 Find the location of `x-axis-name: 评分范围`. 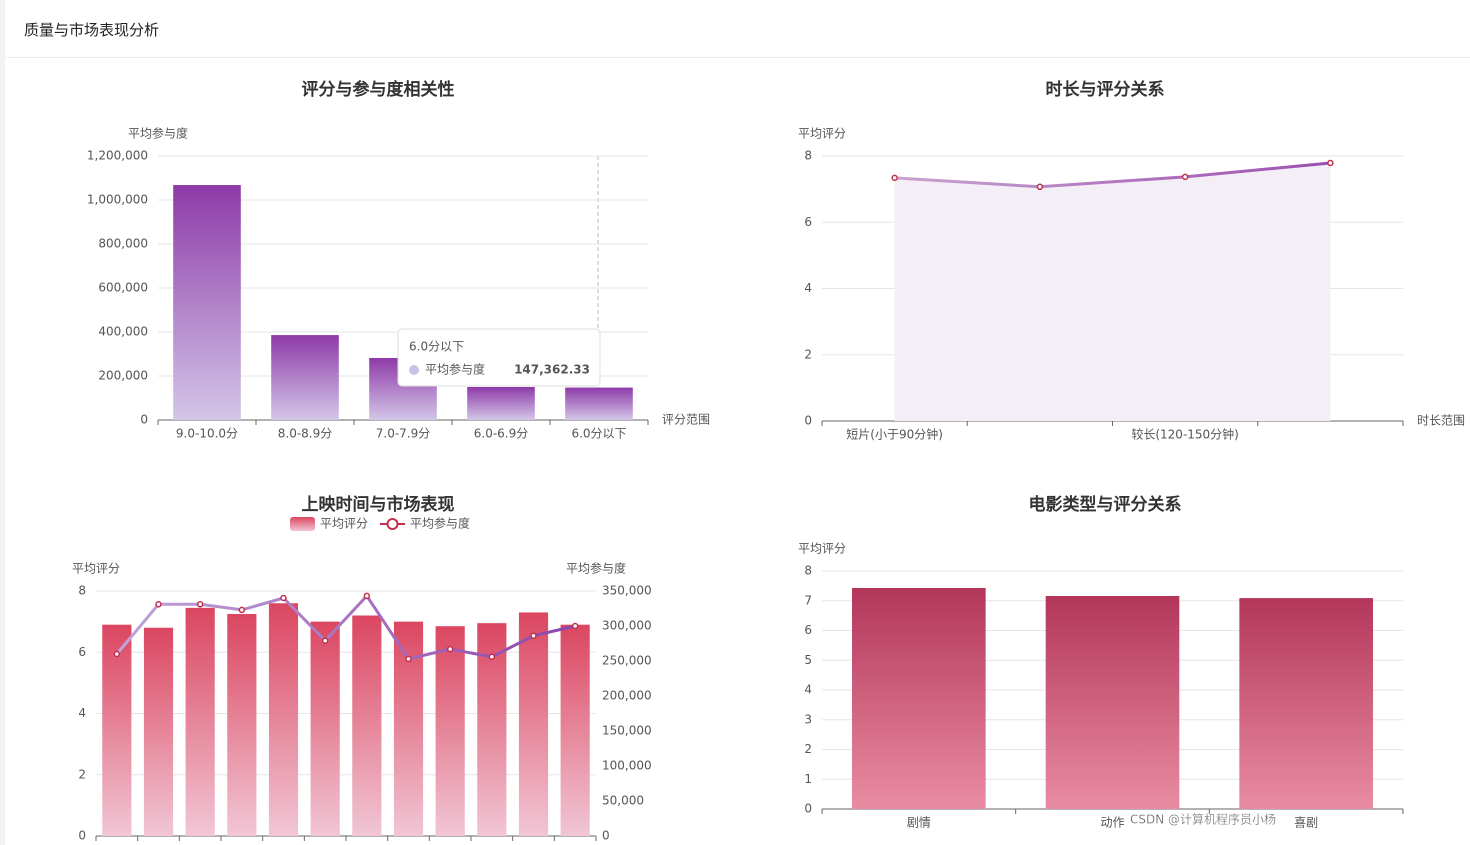

x-axis-name: 评分范围 is located at coordinates (686, 420).